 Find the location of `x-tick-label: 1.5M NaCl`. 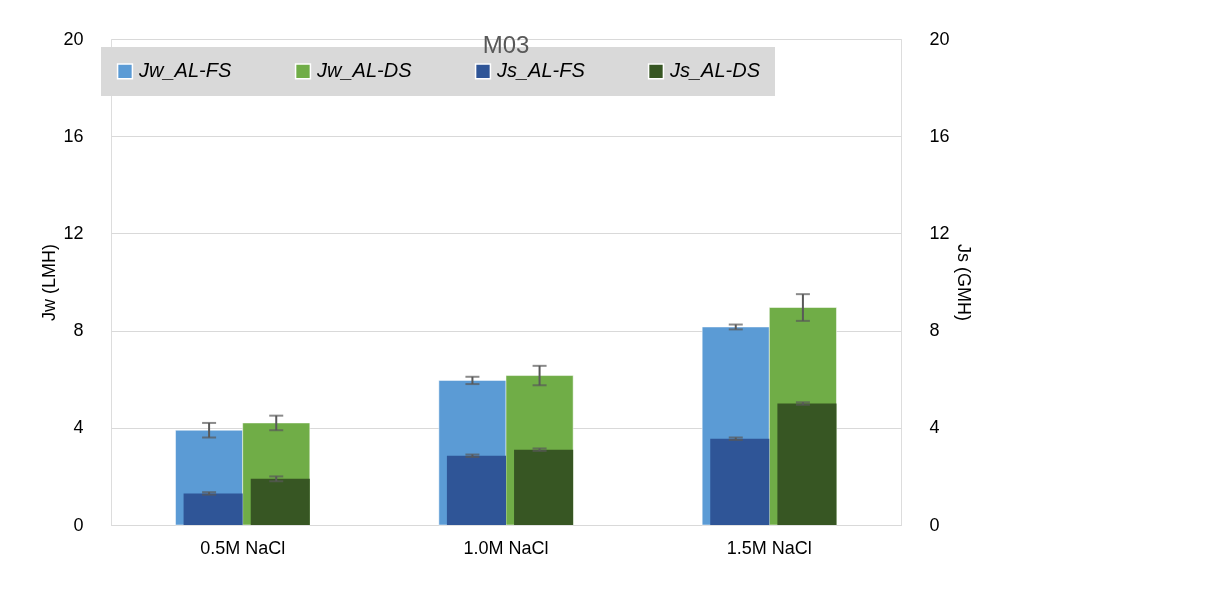

x-tick-label: 1.5M NaCl is located at coordinates (769, 547).